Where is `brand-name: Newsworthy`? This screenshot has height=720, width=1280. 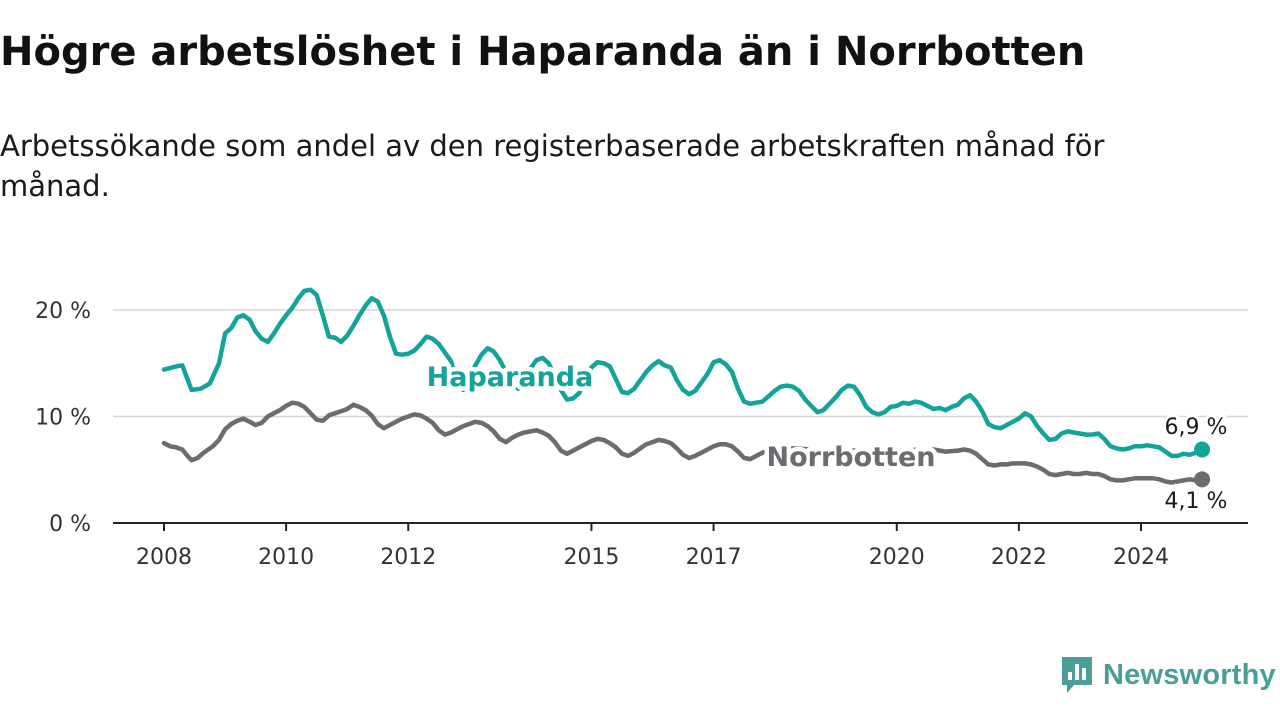 brand-name: Newsworthy is located at coordinates (1189, 674).